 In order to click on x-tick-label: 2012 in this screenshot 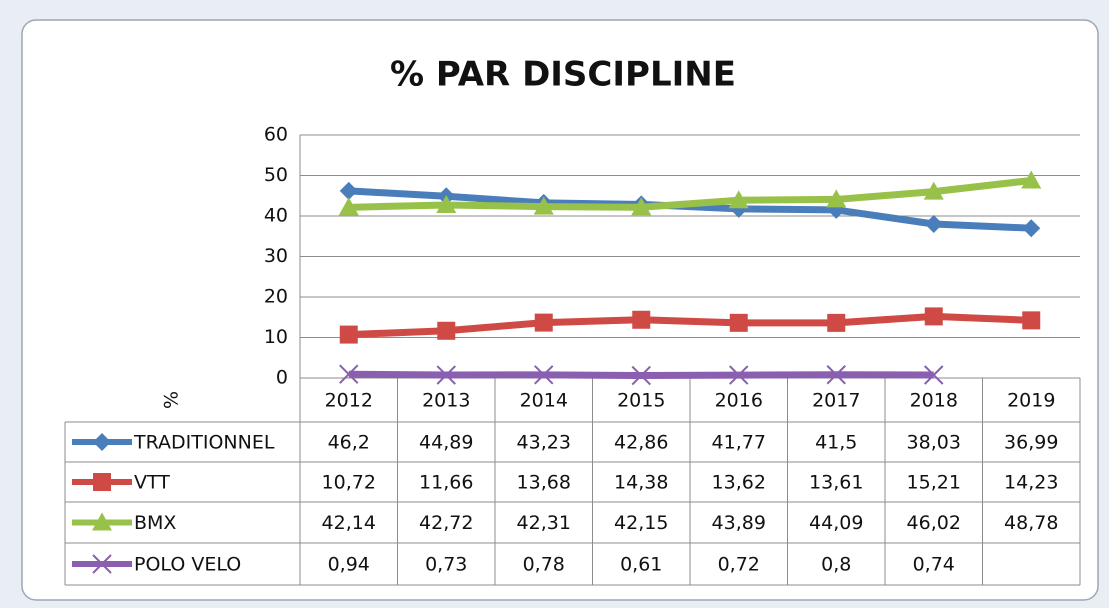, I will do `click(349, 401)`.